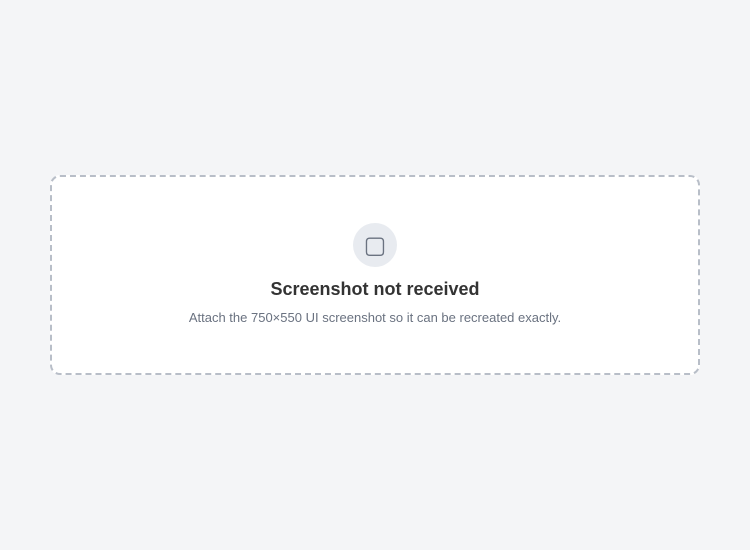  What do you see at coordinates (375, 244) in the screenshot?
I see `image-icon: ▢` at bounding box center [375, 244].